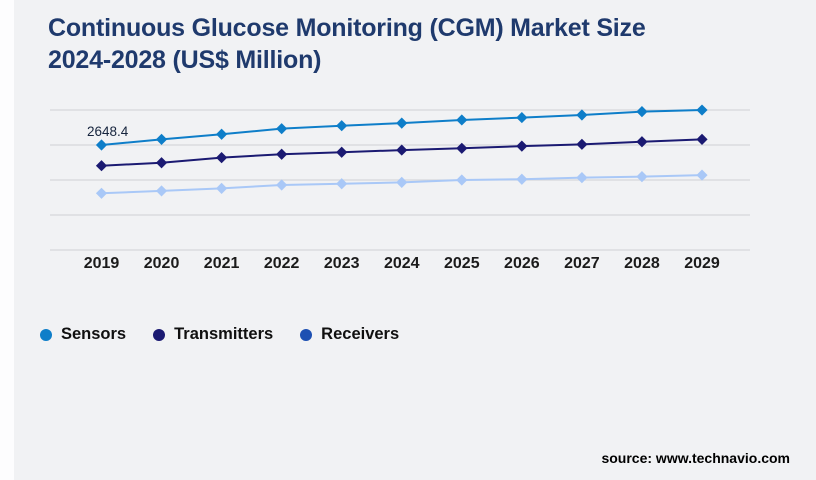  What do you see at coordinates (101, 145) in the screenshot?
I see `marker-sensors-2019` at bounding box center [101, 145].